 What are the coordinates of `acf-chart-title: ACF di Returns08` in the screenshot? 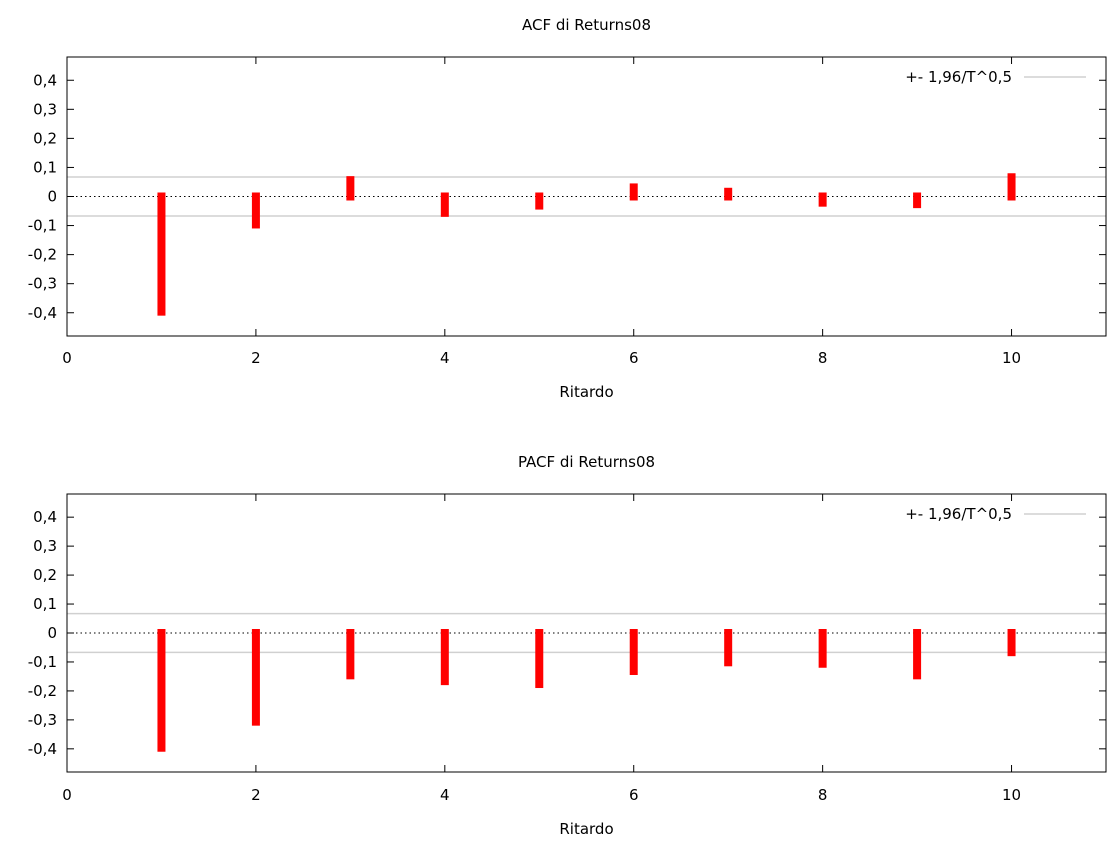 It's located at (586, 25).